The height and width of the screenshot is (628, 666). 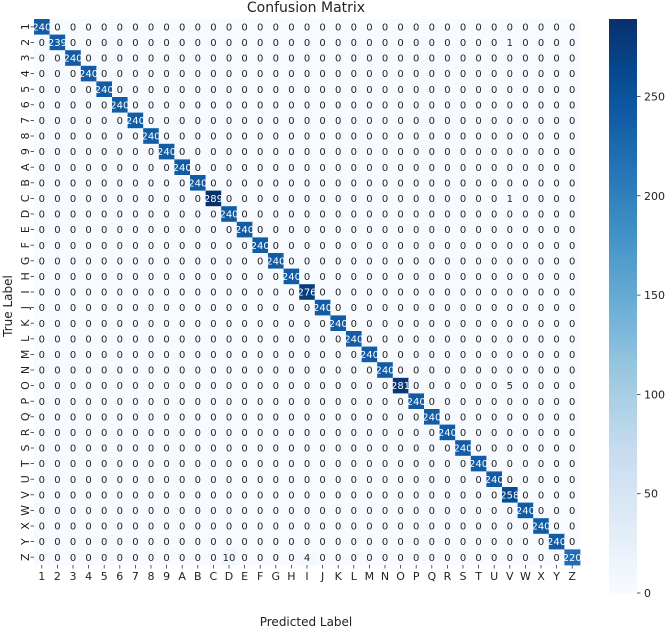 What do you see at coordinates (572, 558) in the screenshot?
I see `cell-value-label: 220` at bounding box center [572, 558].